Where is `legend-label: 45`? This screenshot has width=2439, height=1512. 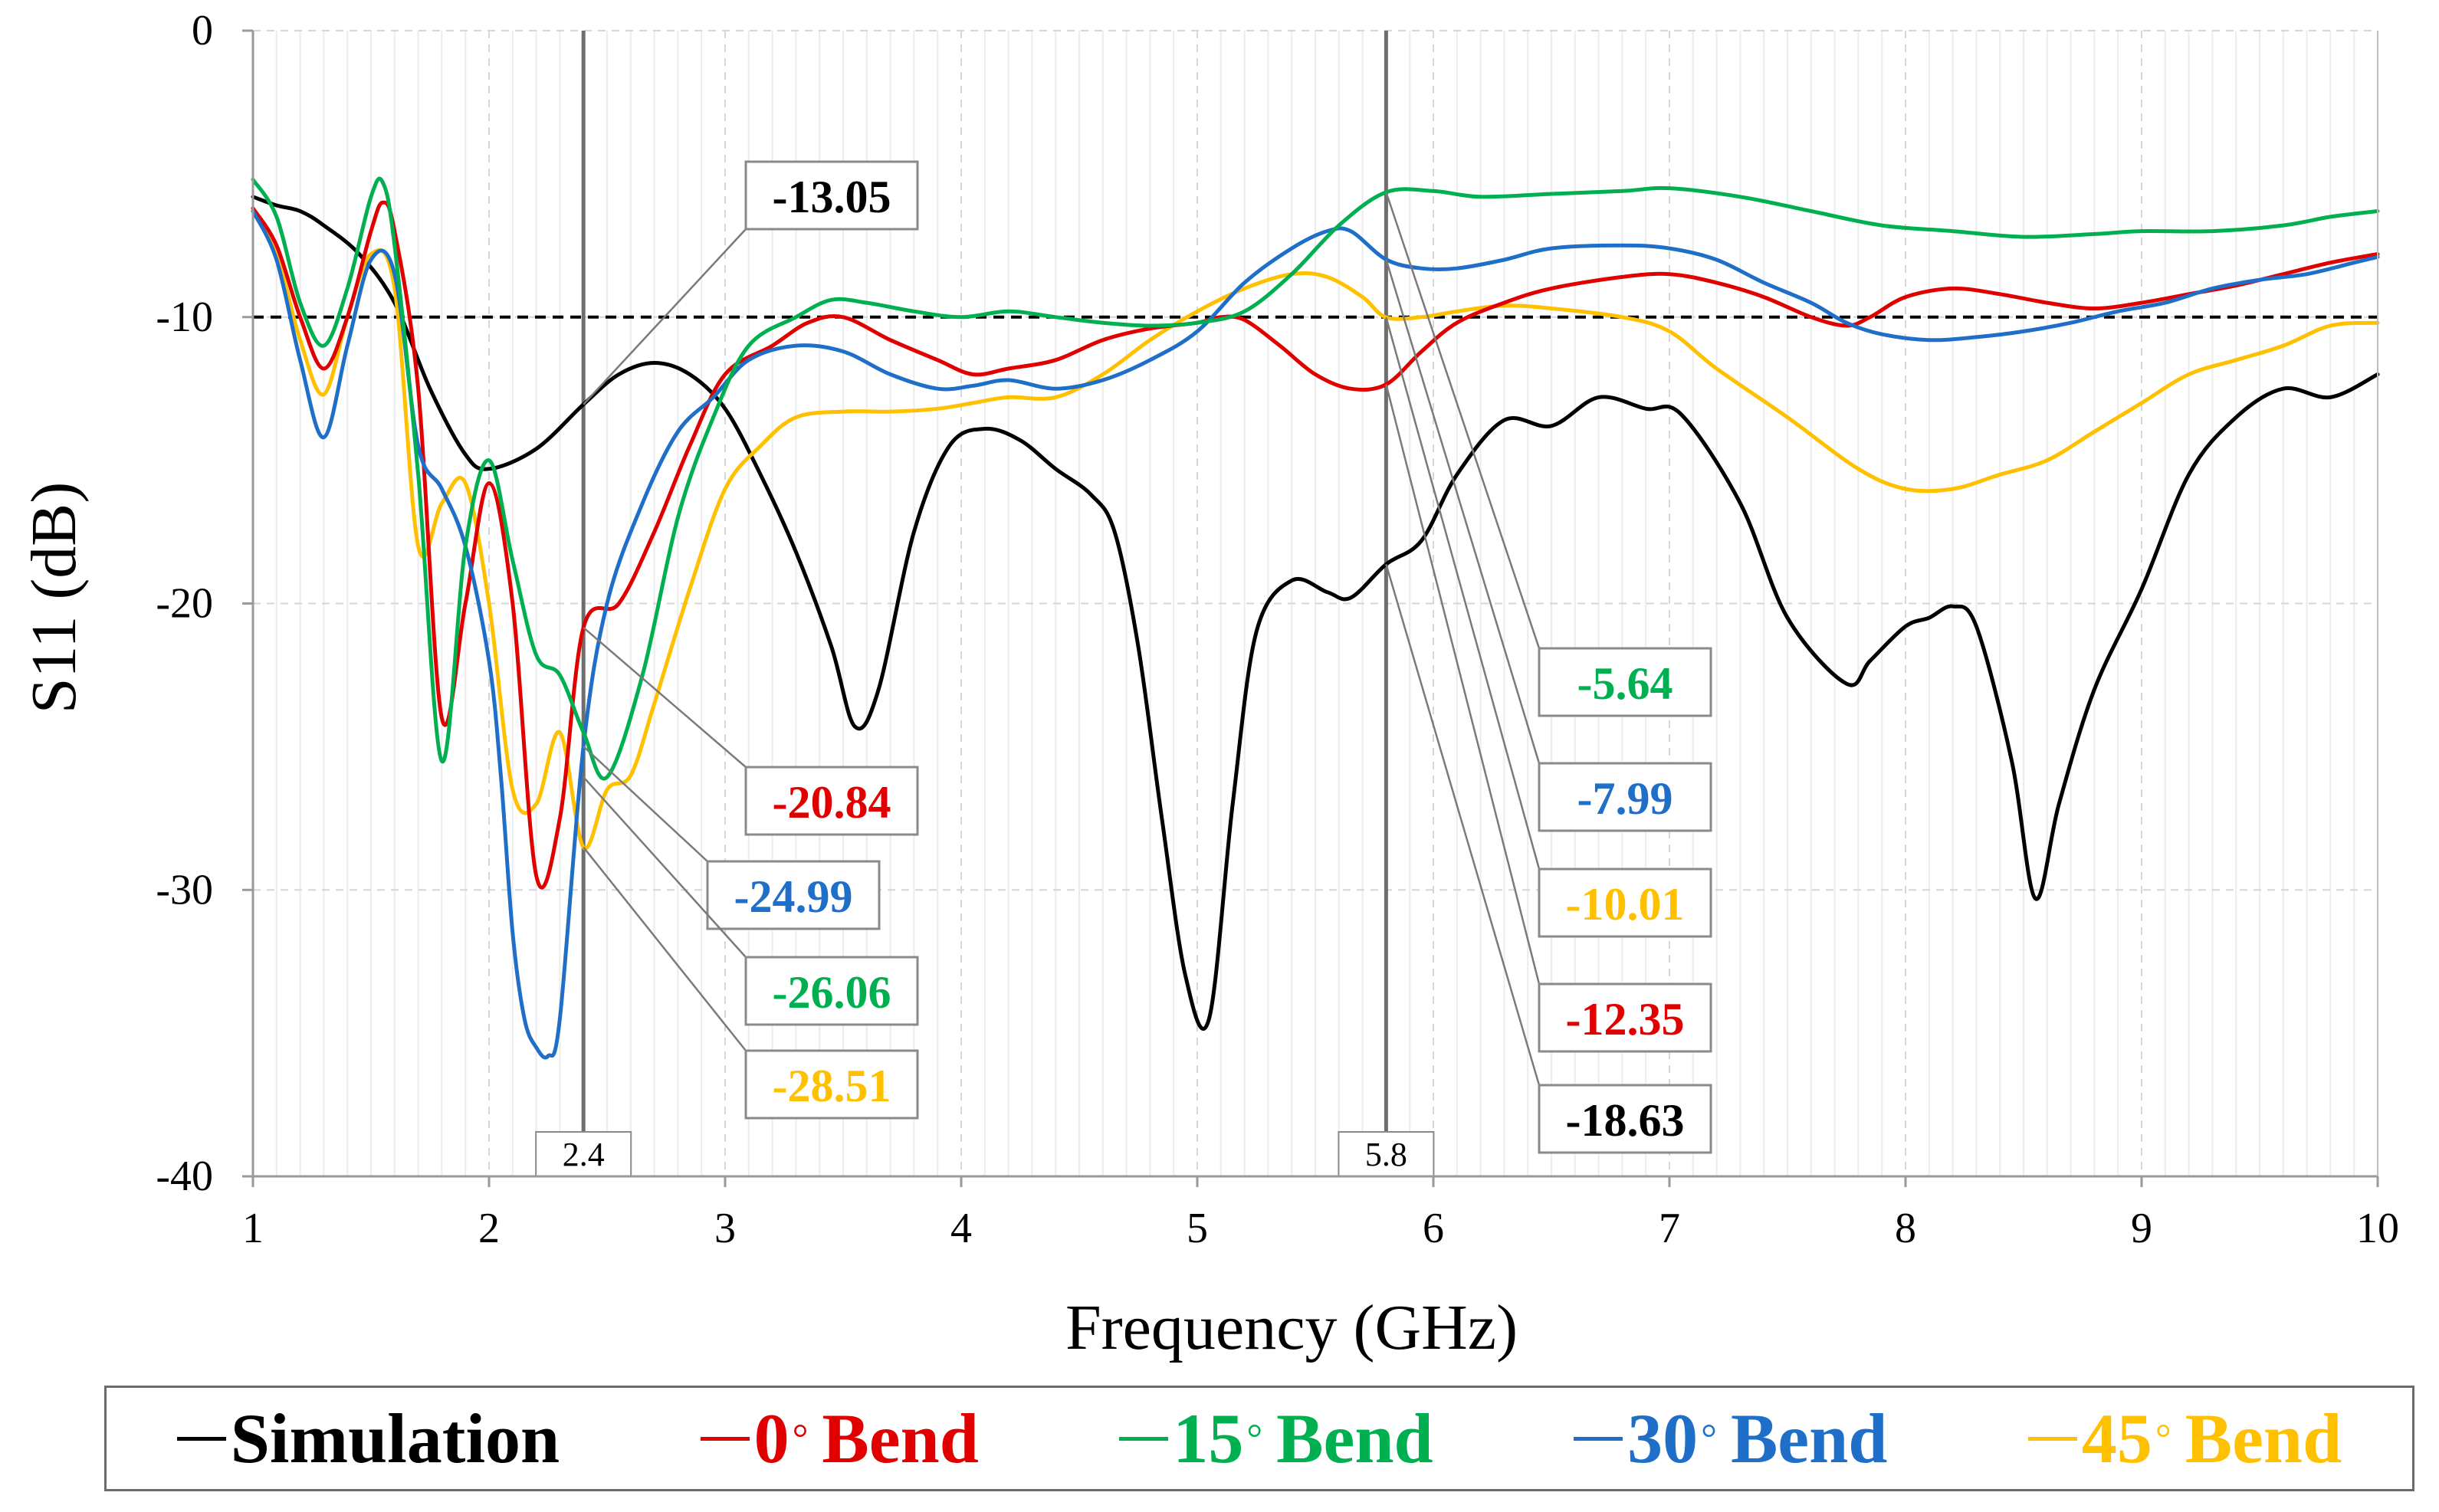 legend-label: 45 is located at coordinates (2116, 1438).